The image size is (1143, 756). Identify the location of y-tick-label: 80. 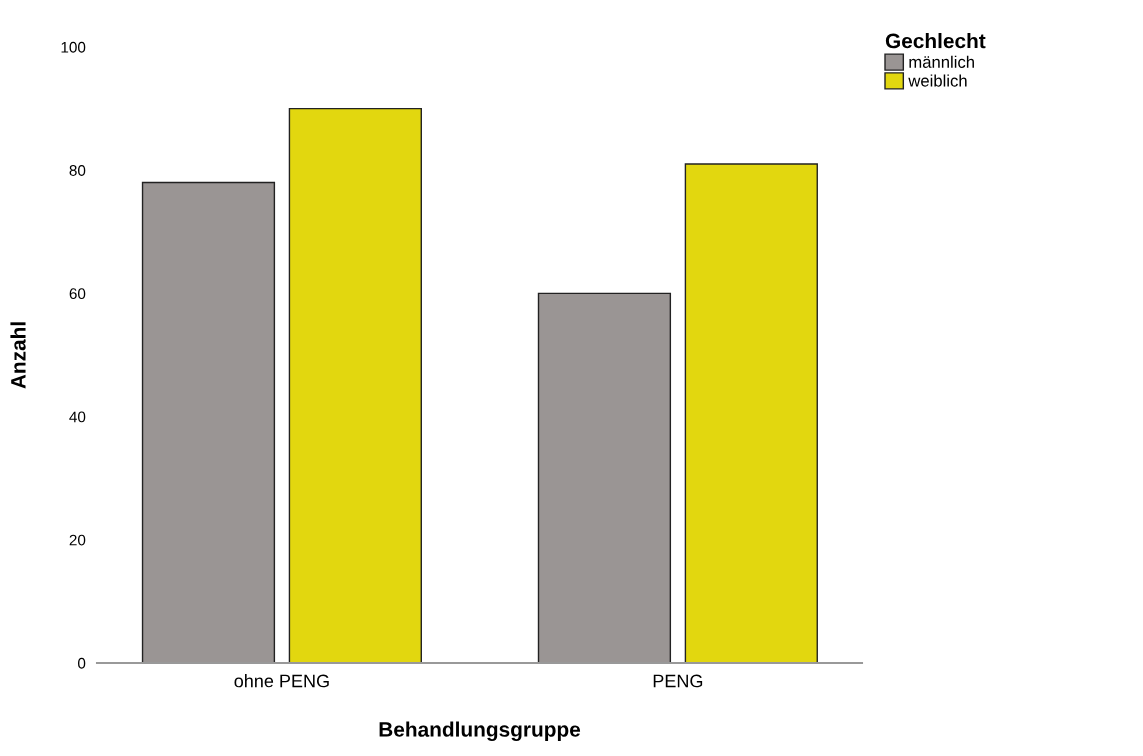
(77, 170).